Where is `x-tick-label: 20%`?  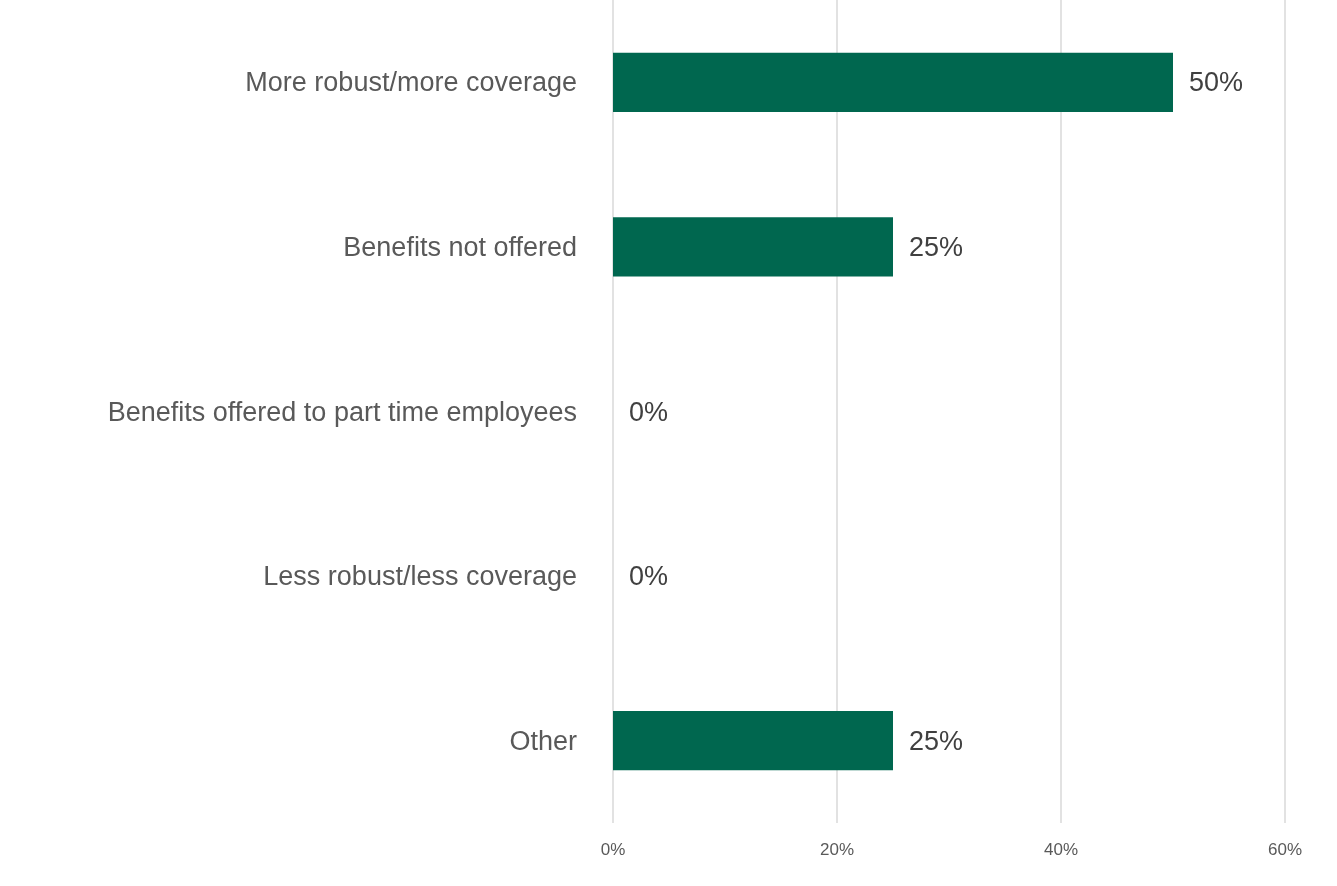
x-tick-label: 20% is located at coordinates (837, 849).